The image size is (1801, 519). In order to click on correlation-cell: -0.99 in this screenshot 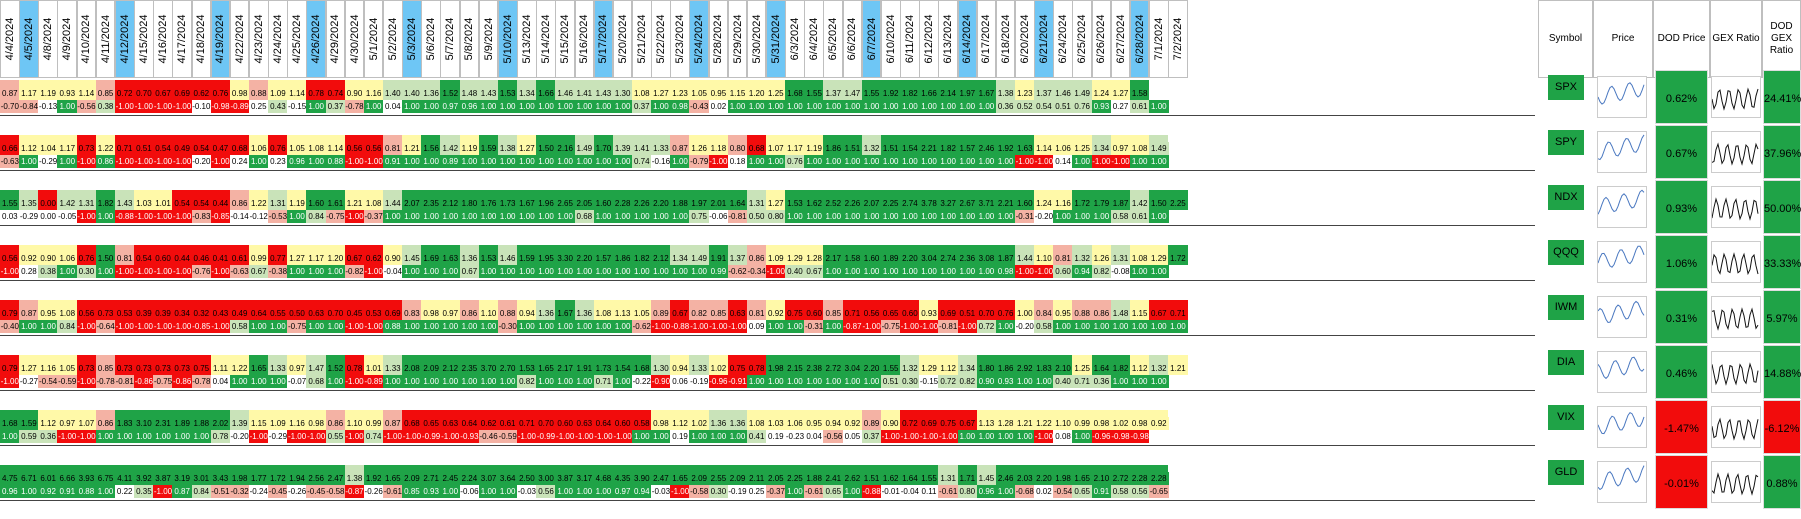, I will do `click(431, 436)`.